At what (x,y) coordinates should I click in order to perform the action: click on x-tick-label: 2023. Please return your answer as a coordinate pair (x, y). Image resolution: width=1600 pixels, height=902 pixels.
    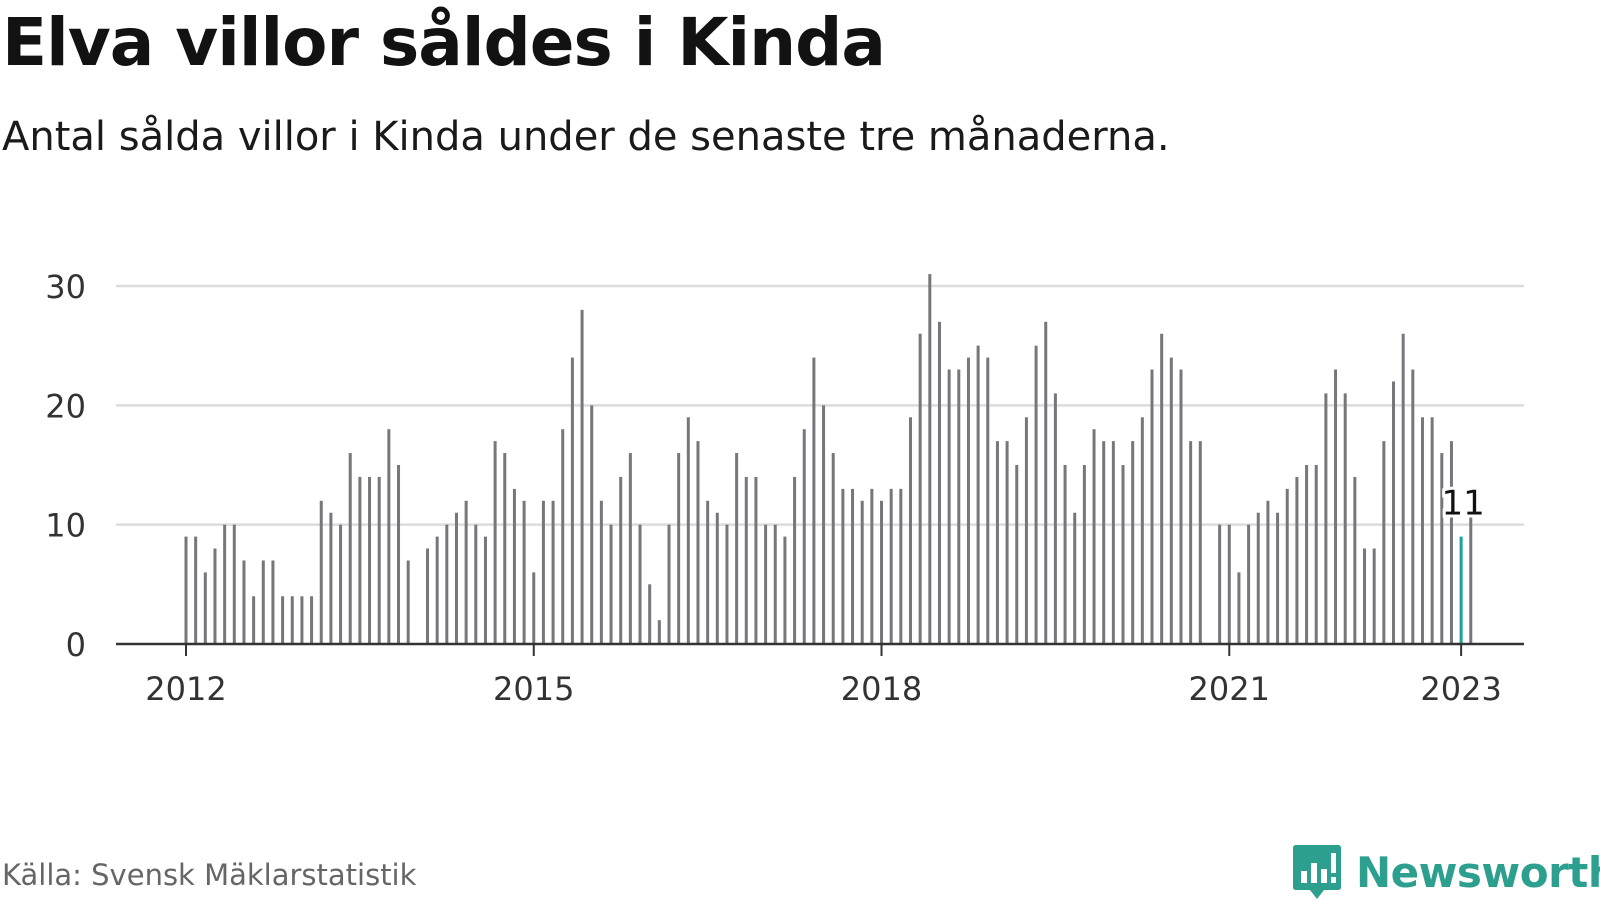
    Looking at the image, I should click on (1460, 689).